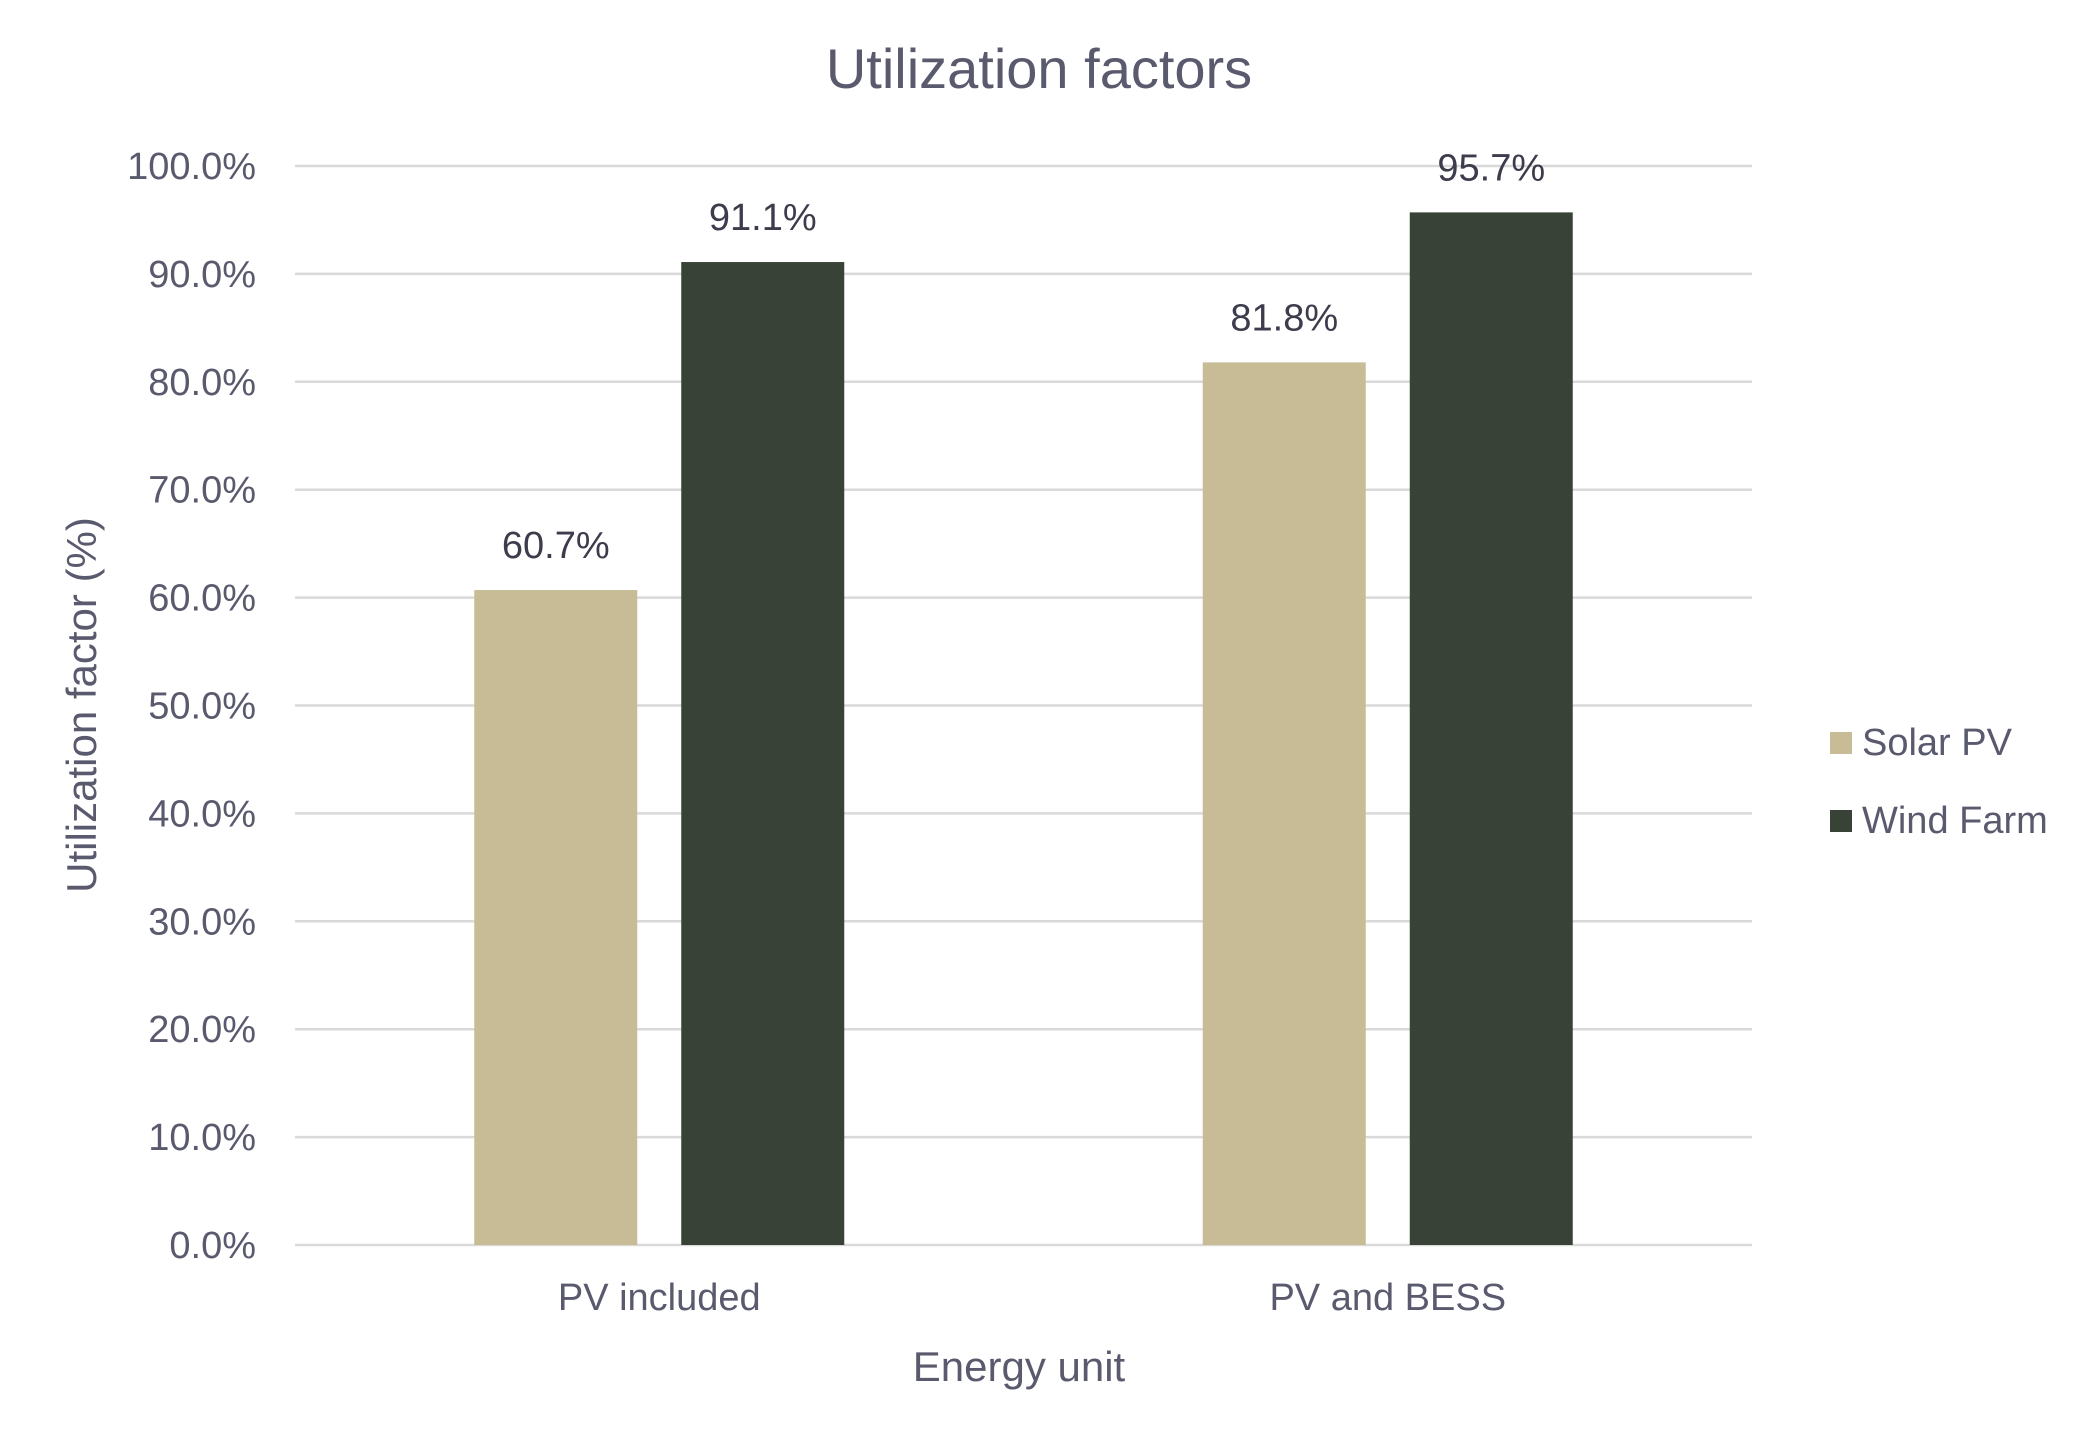 The image size is (2078, 1438). Describe the element at coordinates (1284, 318) in the screenshot. I see `data-label: 81.8%` at that location.